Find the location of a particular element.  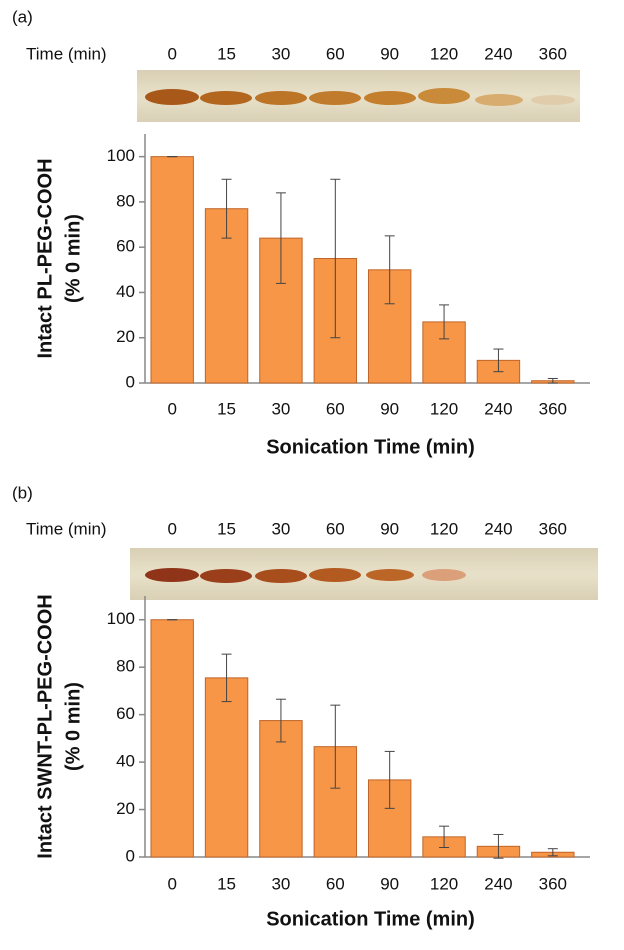

panel-label: (a) is located at coordinates (22, 16).